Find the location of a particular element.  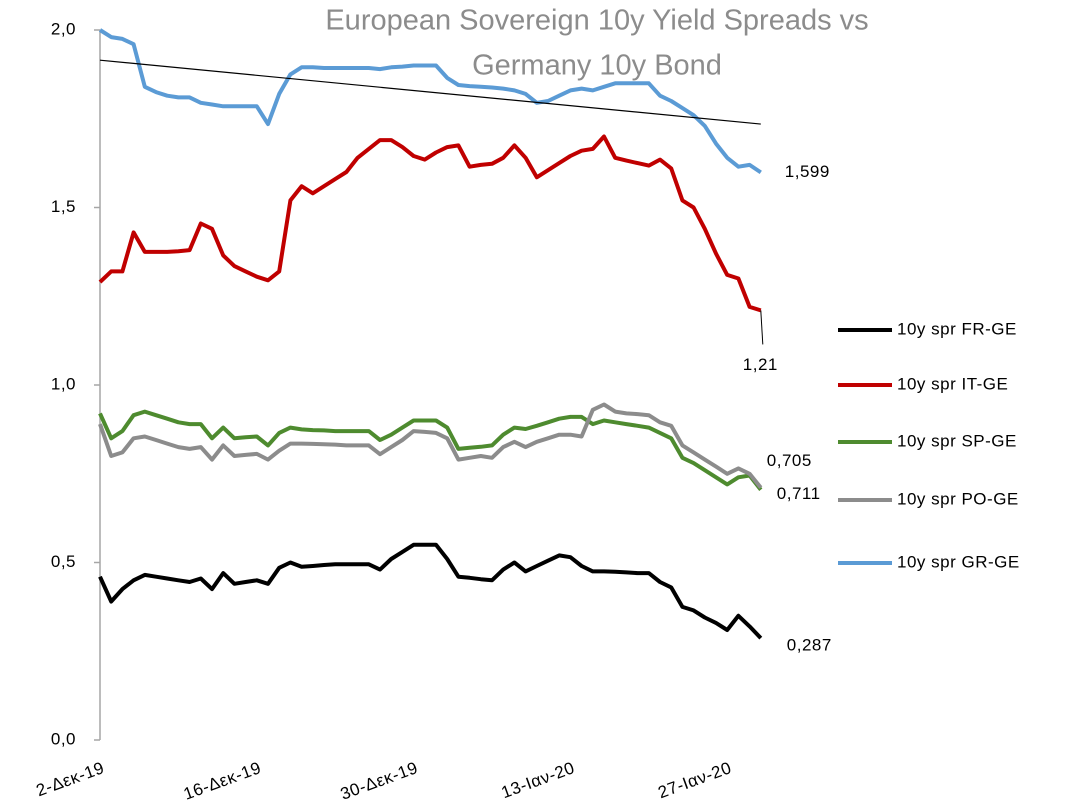

legend-label: 10y spr SP-GE is located at coordinates (957, 440).